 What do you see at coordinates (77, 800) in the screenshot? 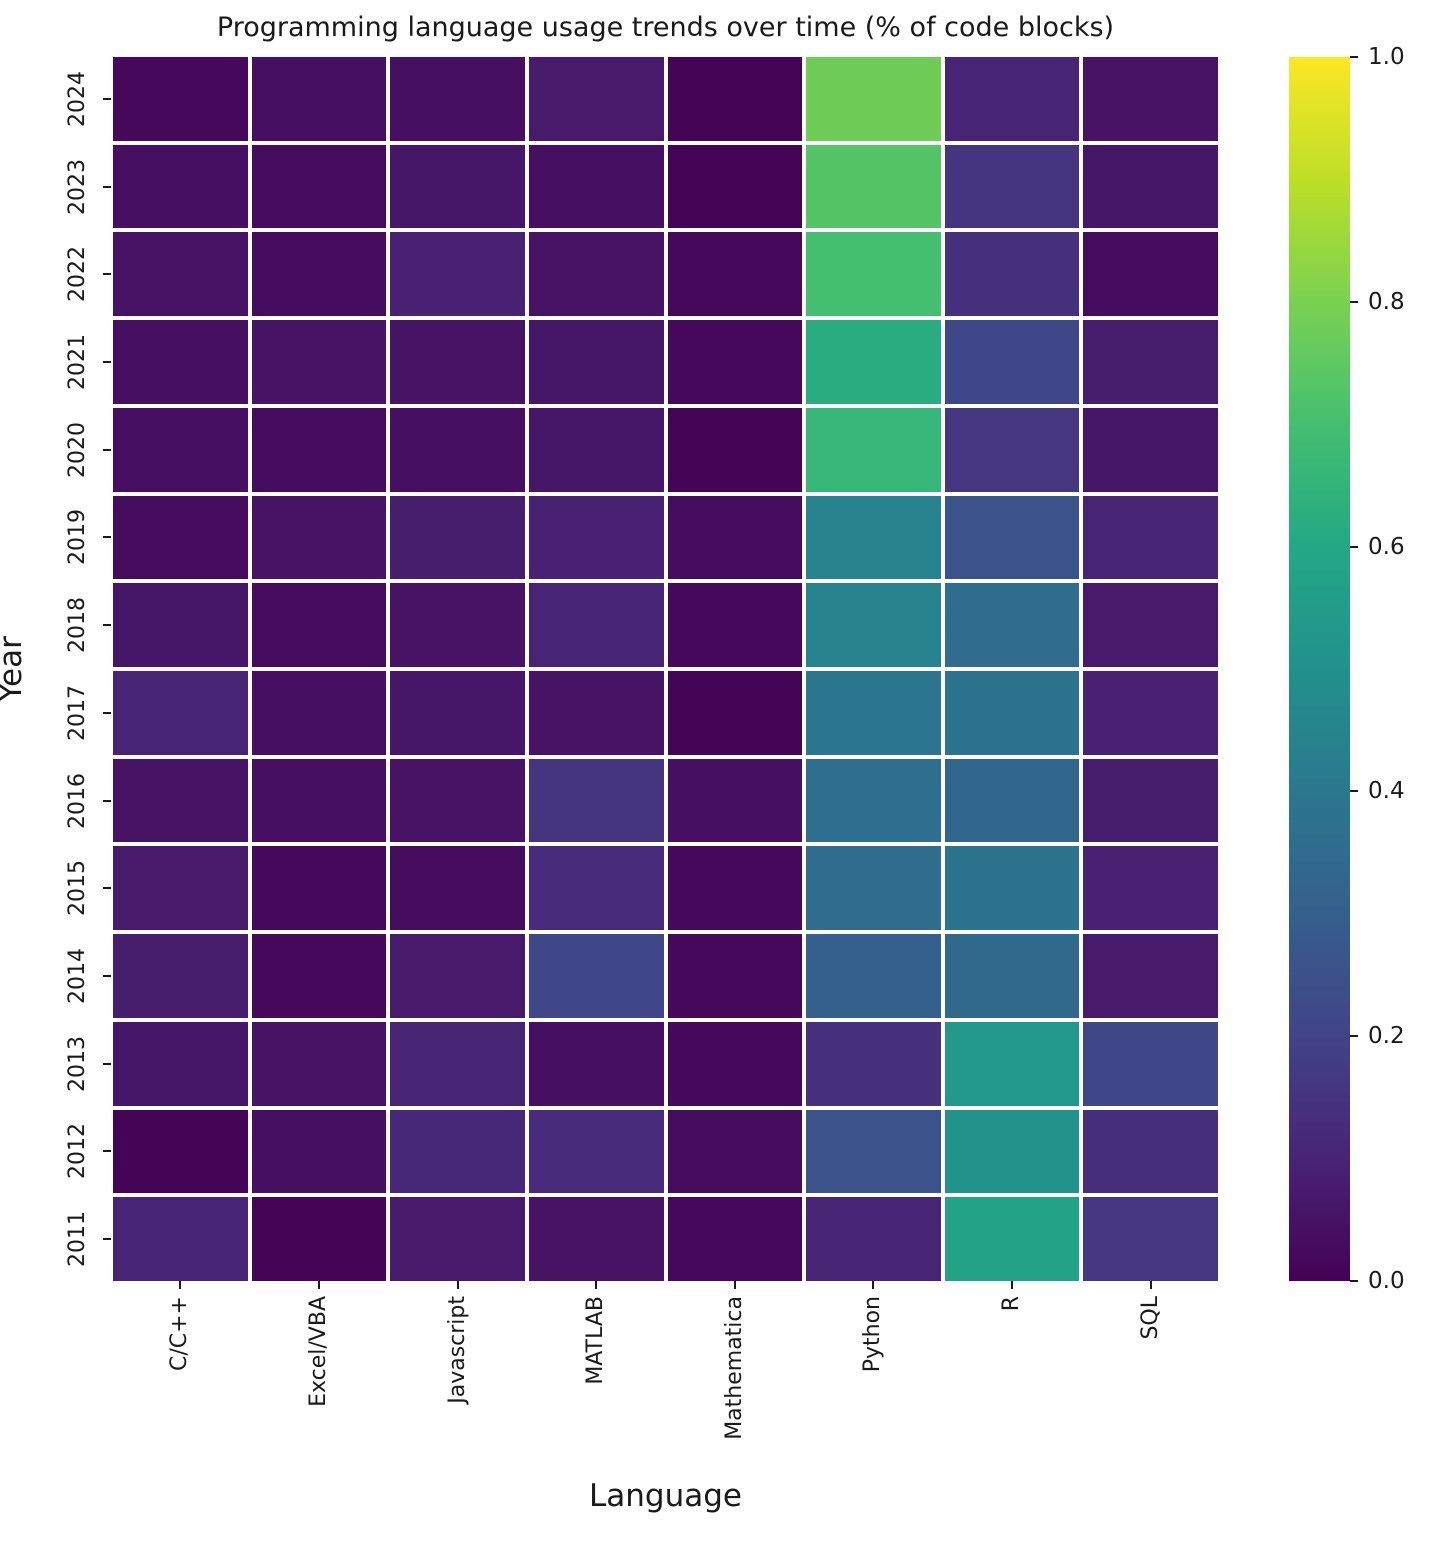
I see `y-tick-label: 2016` at bounding box center [77, 800].